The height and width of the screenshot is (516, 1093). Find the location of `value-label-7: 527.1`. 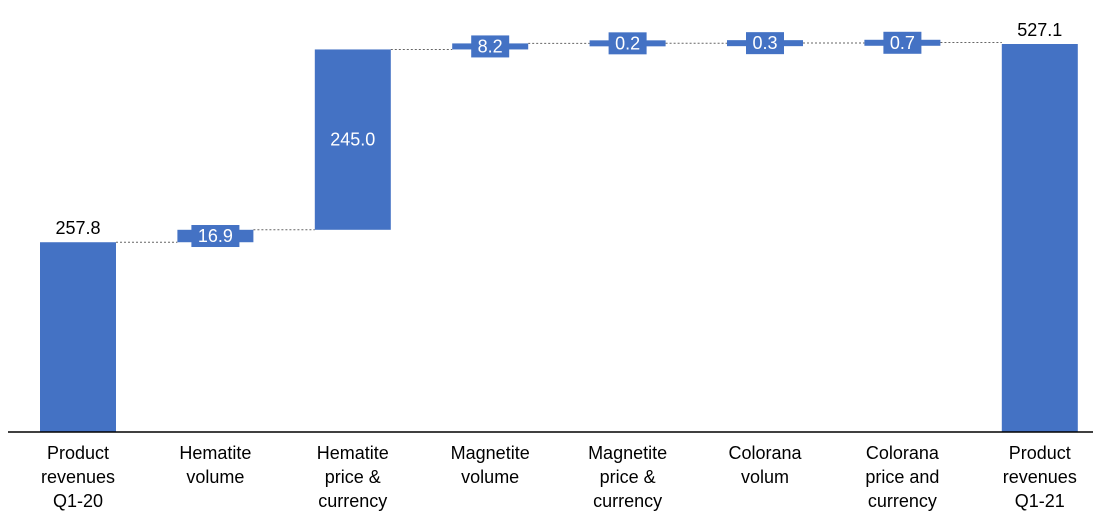

value-label-7: 527.1 is located at coordinates (1039, 30).